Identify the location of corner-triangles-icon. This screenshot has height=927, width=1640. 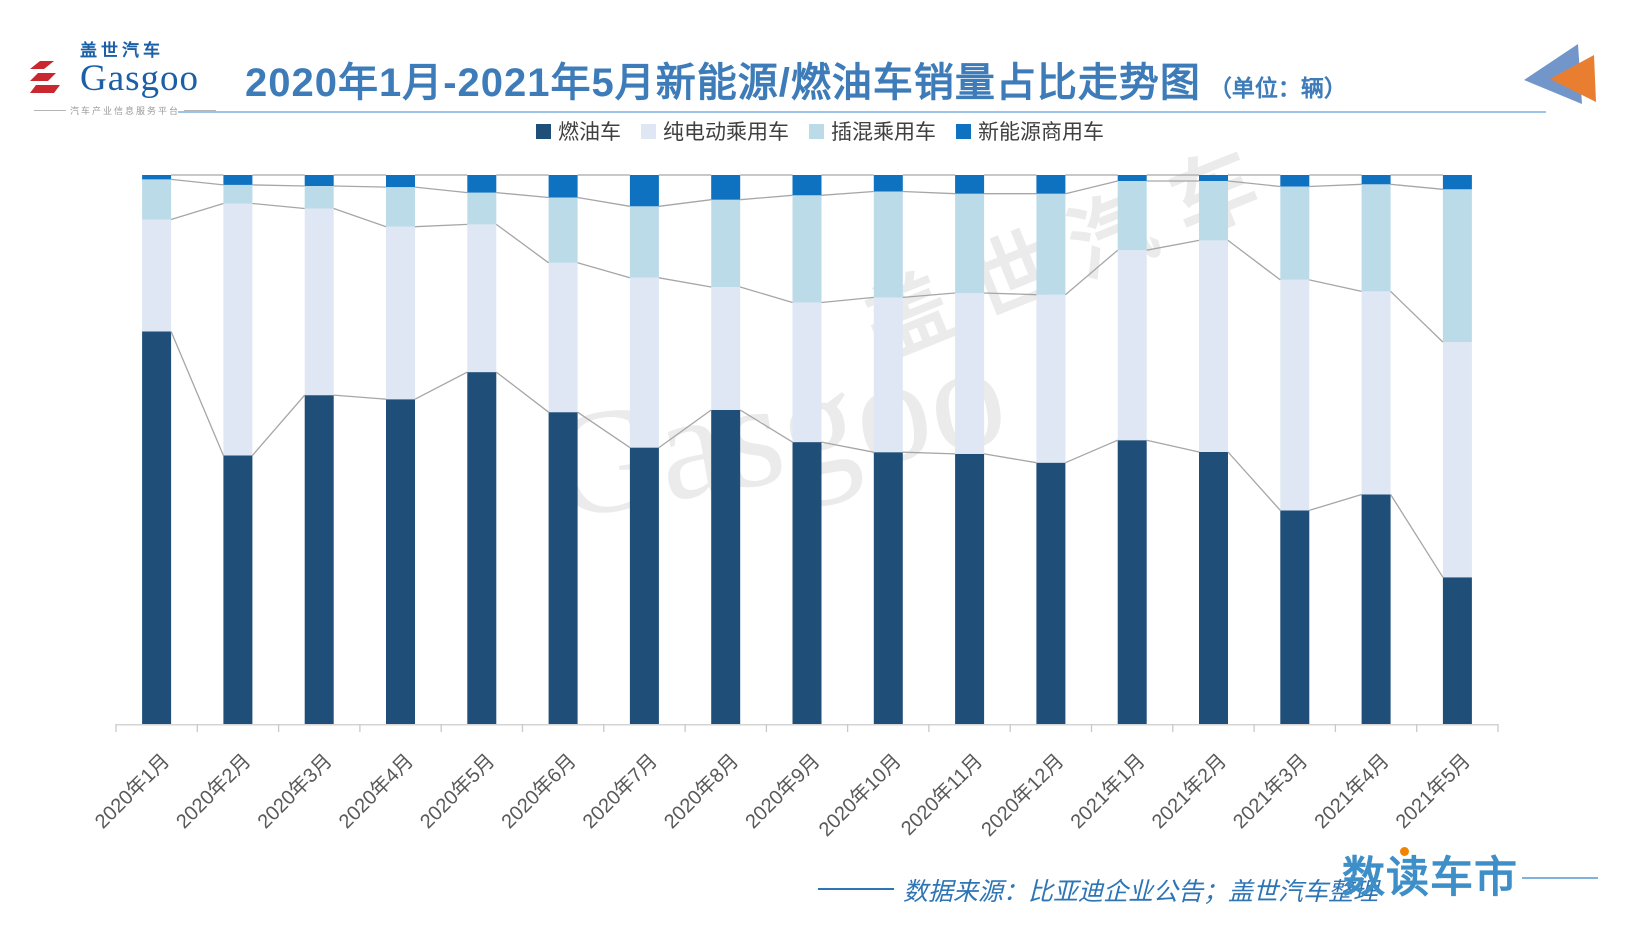
(1560, 74).